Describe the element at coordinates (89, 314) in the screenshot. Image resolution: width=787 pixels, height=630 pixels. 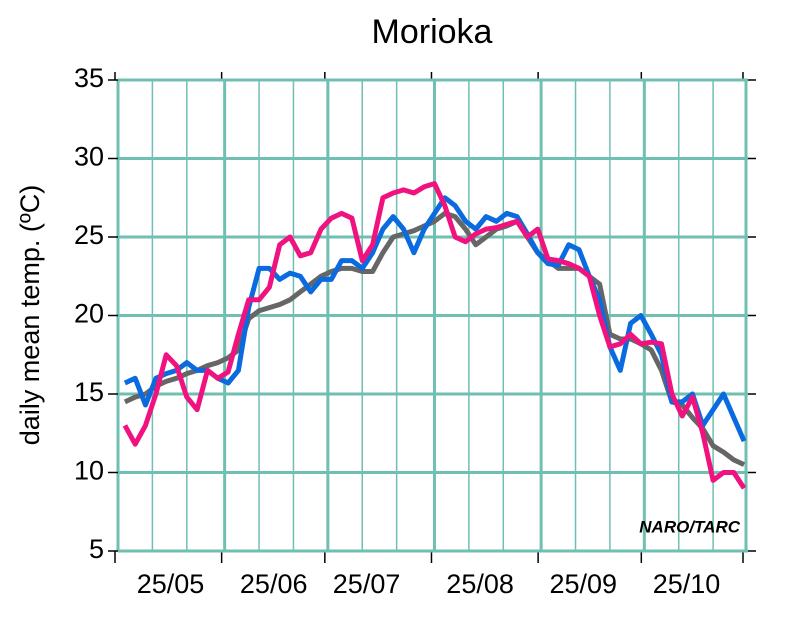
I see `y-tick-label: 20` at that location.